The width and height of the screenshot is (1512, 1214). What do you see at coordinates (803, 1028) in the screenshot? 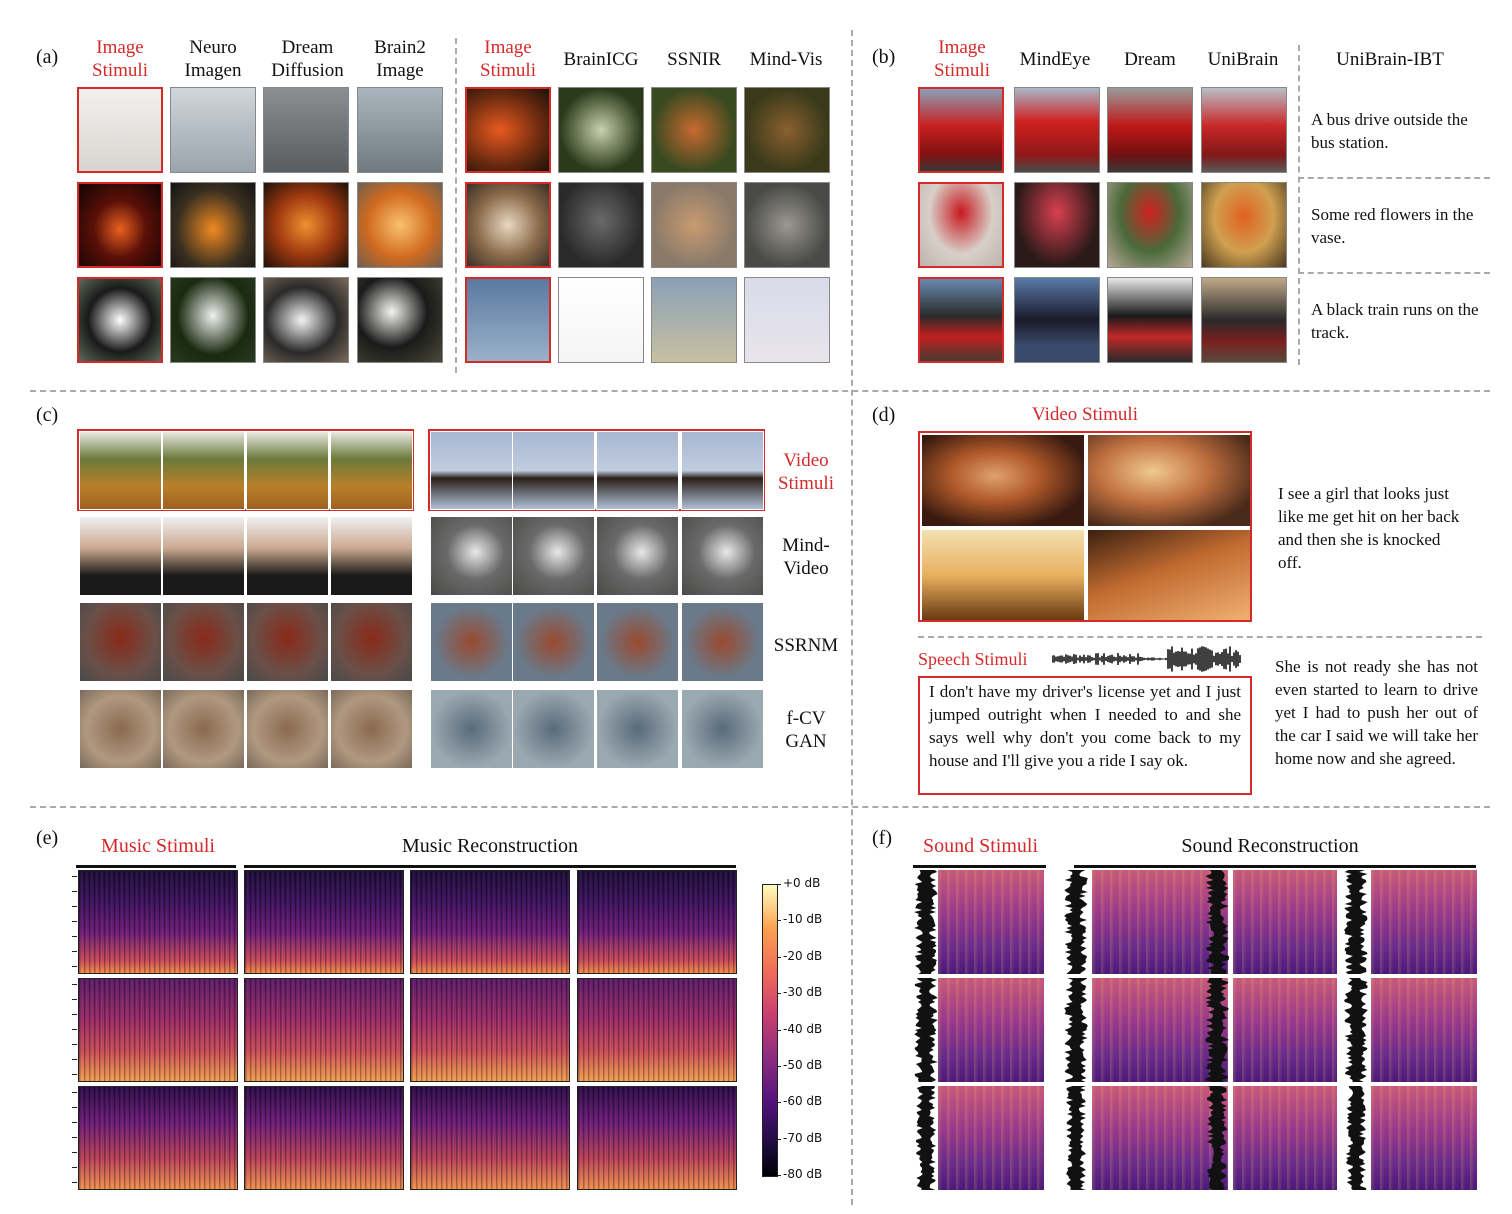
I see `colorbar-tick-label: -40 dB` at bounding box center [803, 1028].